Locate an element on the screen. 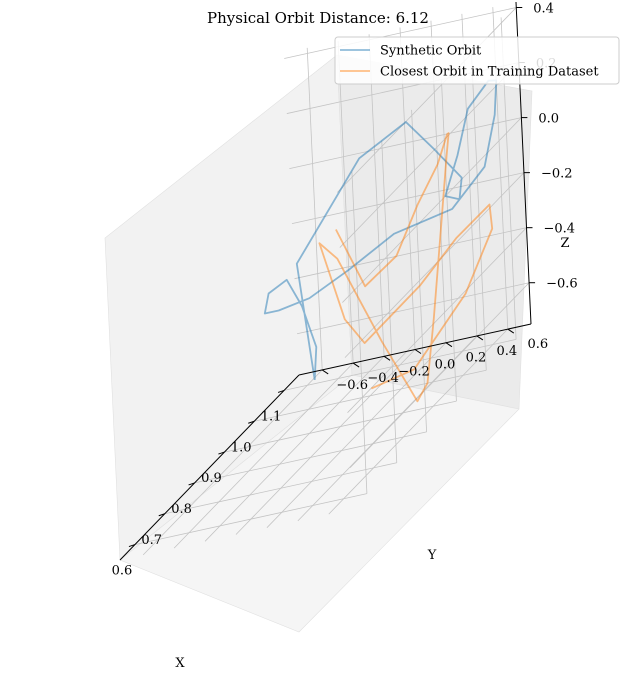  legend-label-closest: Closest Orbit in Training Dataset is located at coordinates (489, 72).